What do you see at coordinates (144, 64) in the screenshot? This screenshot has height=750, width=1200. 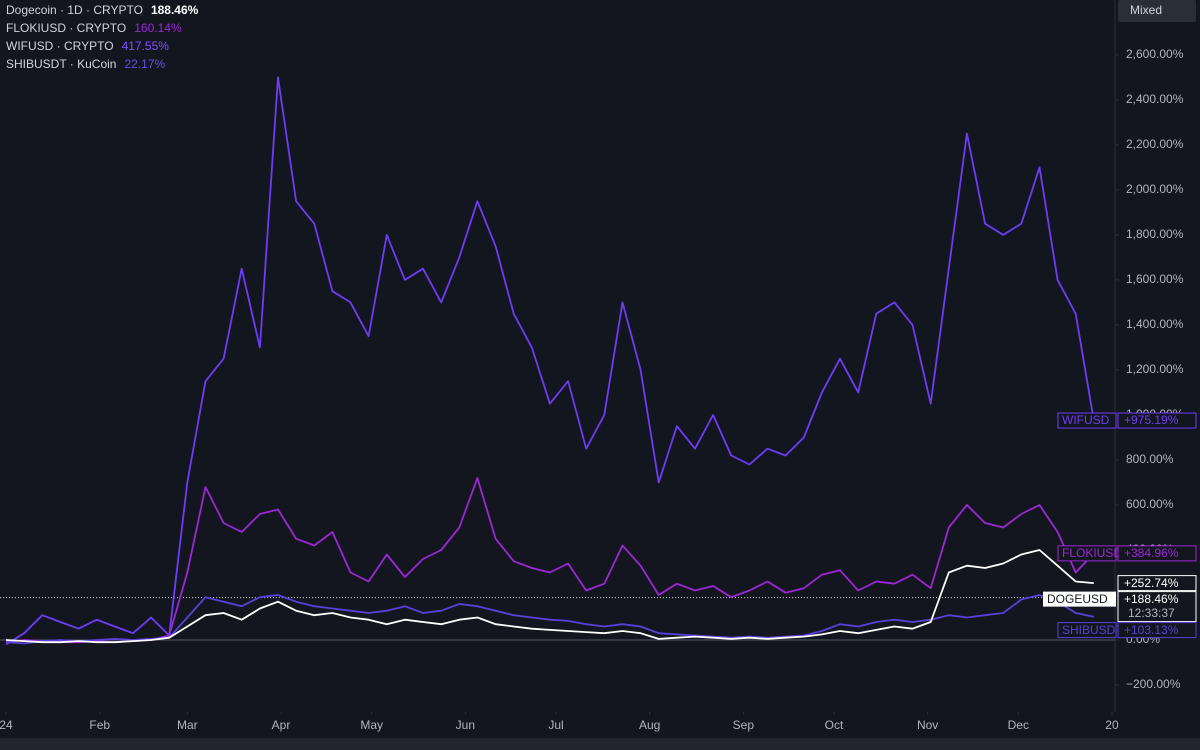 I see `legend-value: 22.17%` at bounding box center [144, 64].